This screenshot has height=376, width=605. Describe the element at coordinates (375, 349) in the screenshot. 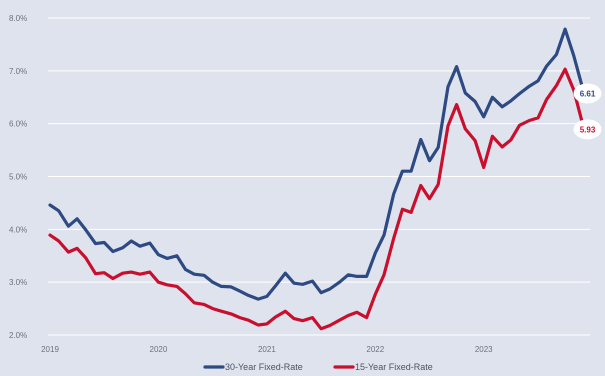

I see `x-tick-label: 2022` at that location.